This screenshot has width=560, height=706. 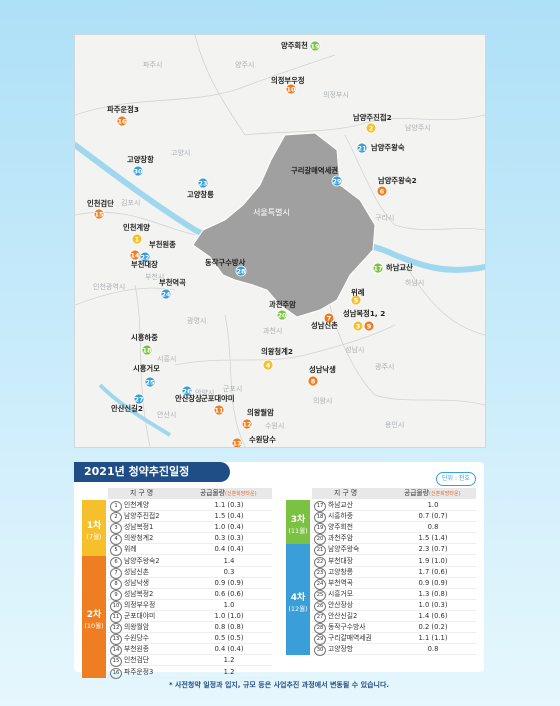 What do you see at coordinates (229, 604) in the screenshot?
I see `row-supply: 1.0` at bounding box center [229, 604].